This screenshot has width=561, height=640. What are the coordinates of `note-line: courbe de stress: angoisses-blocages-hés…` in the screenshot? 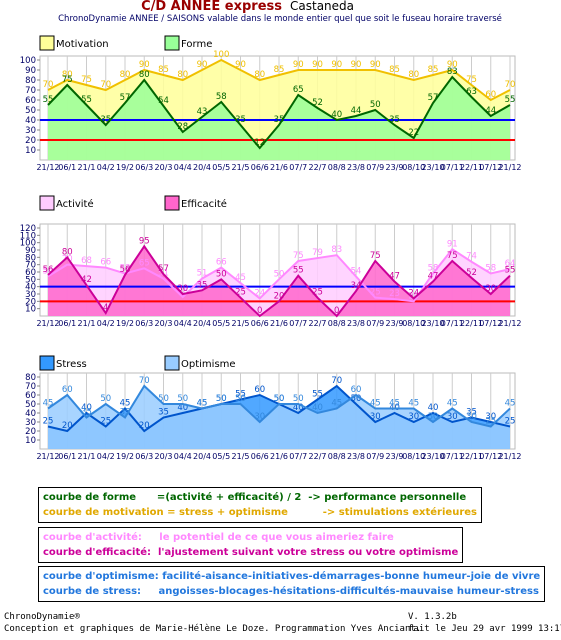 It's located at (291, 591).